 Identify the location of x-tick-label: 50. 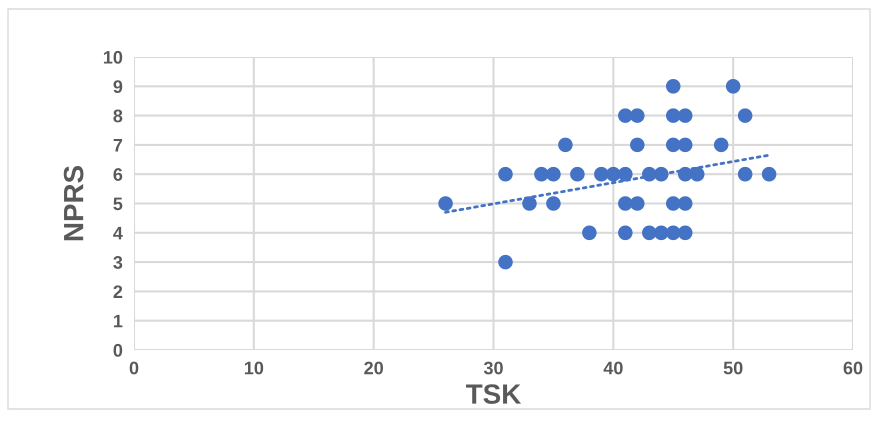
(733, 368).